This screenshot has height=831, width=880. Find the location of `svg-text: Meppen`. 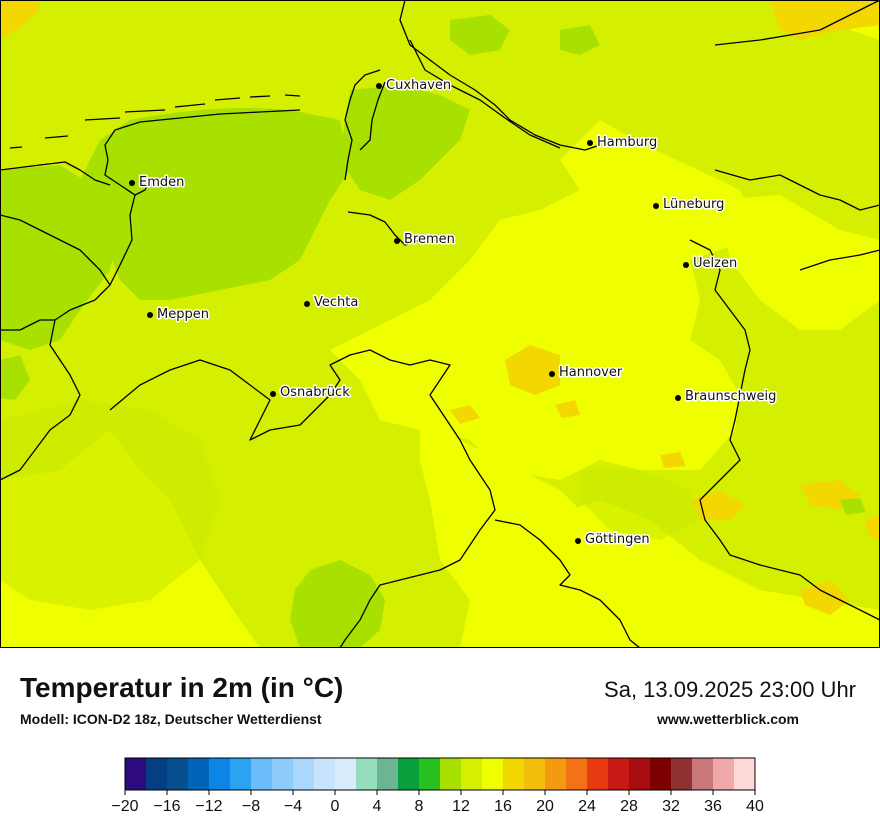

svg-text: Meppen is located at coordinates (183, 314).